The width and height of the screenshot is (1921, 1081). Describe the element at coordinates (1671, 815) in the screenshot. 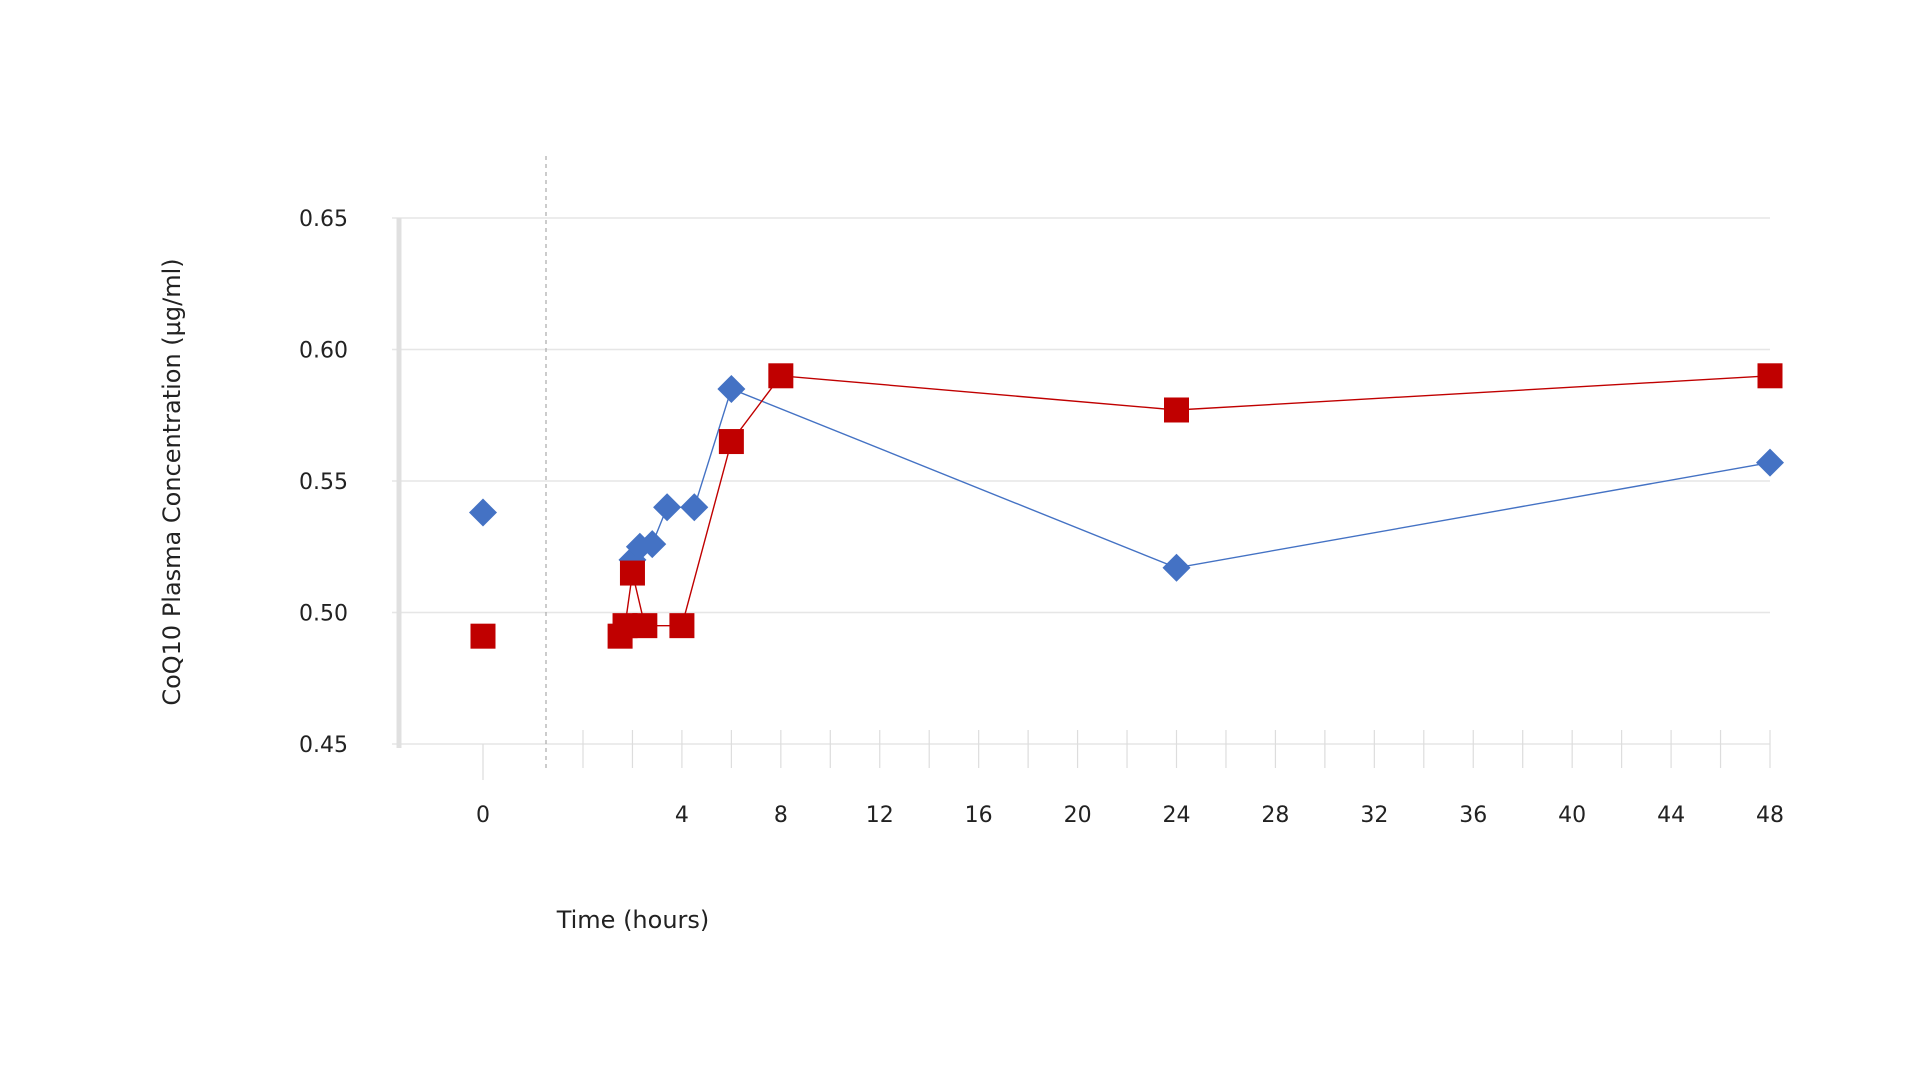

I see `x-tick-label: 44` at that location.